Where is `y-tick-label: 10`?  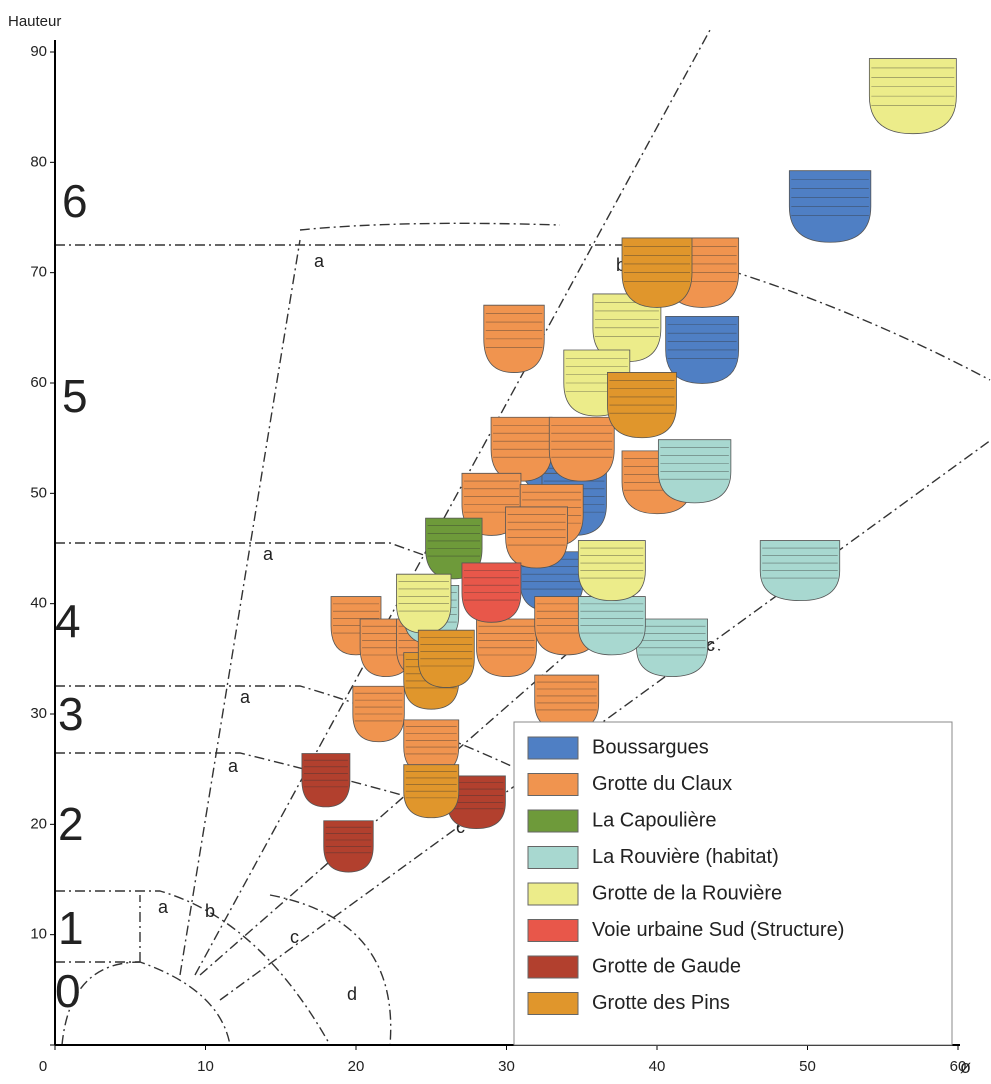 y-tick-label: 10 is located at coordinates (38, 934).